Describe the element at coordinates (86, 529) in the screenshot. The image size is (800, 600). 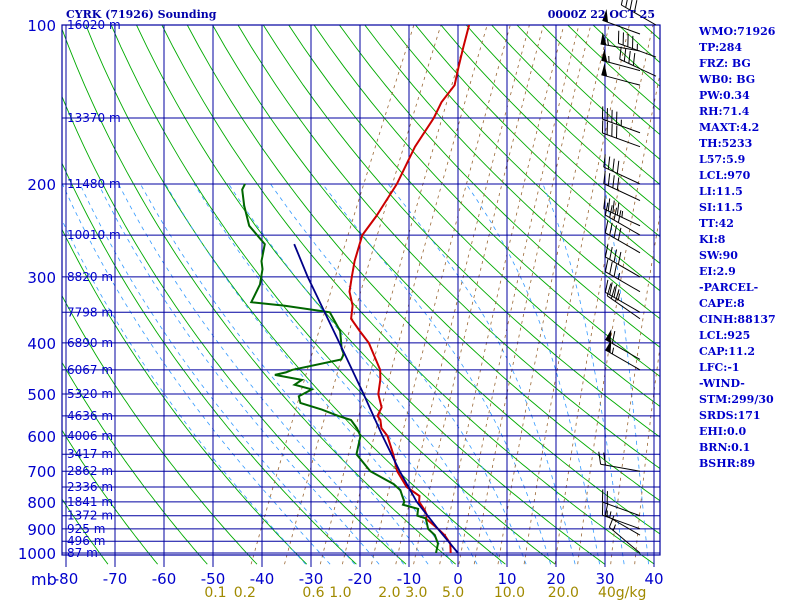
I see `height-label: 925 m` at that location.